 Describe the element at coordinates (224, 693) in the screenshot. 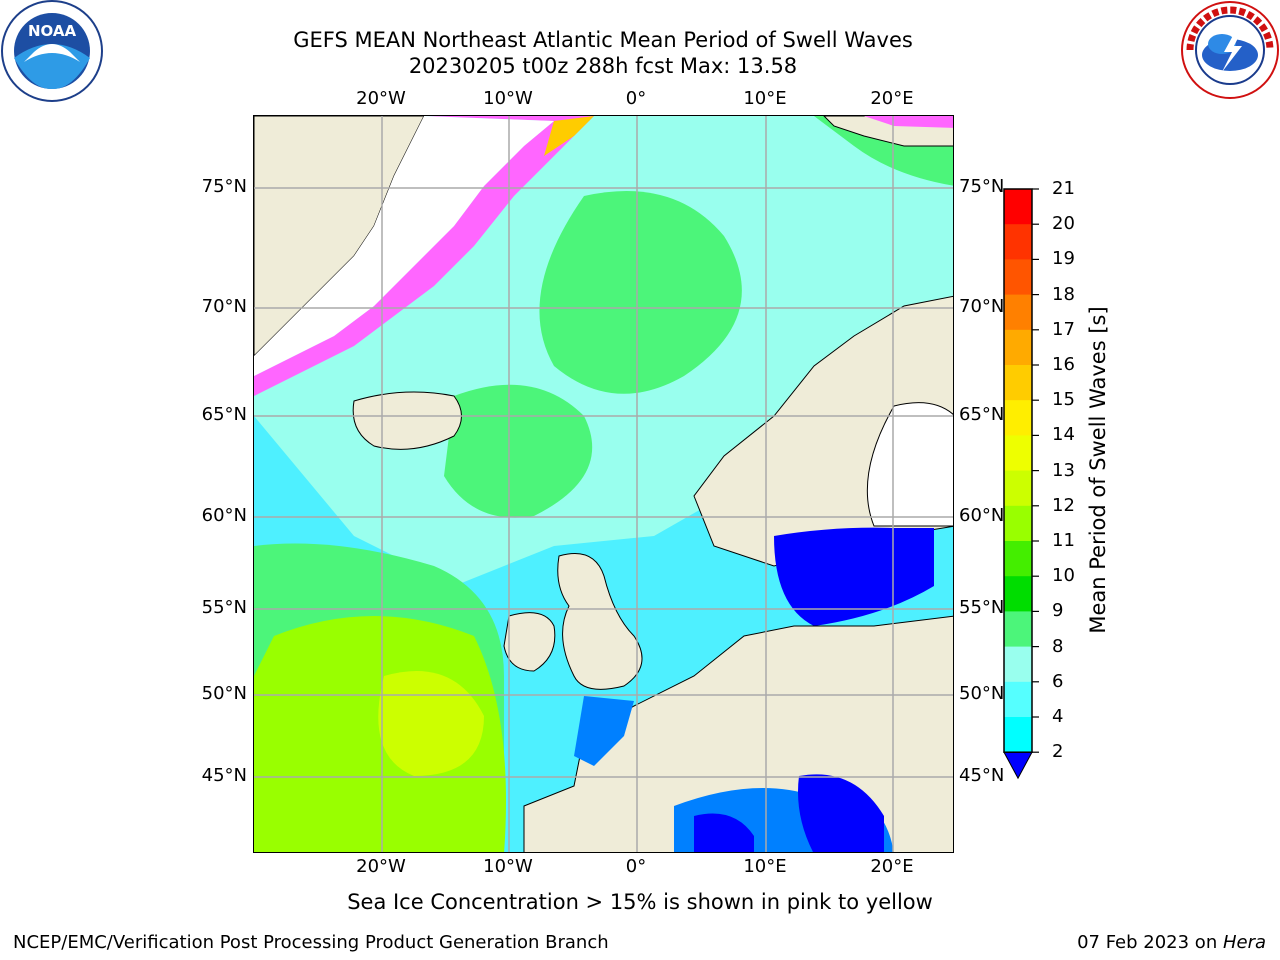

I see `lat-label-left: 50°N` at that location.